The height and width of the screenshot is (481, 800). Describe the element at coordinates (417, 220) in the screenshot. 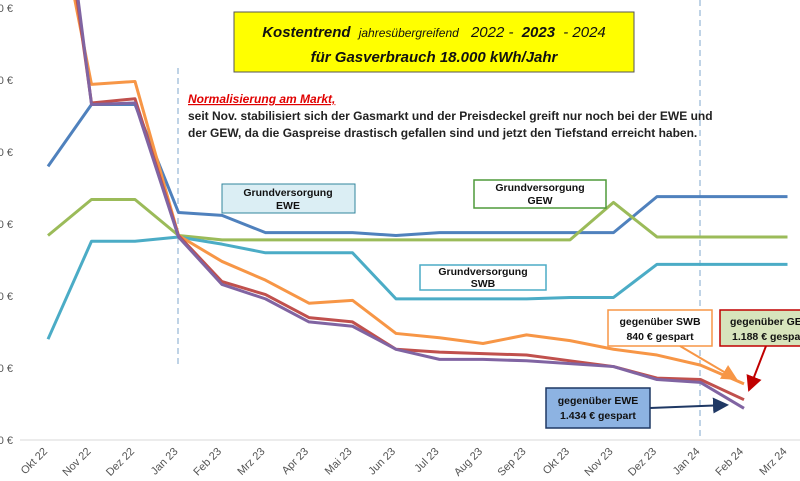

I see `series-line` at that location.